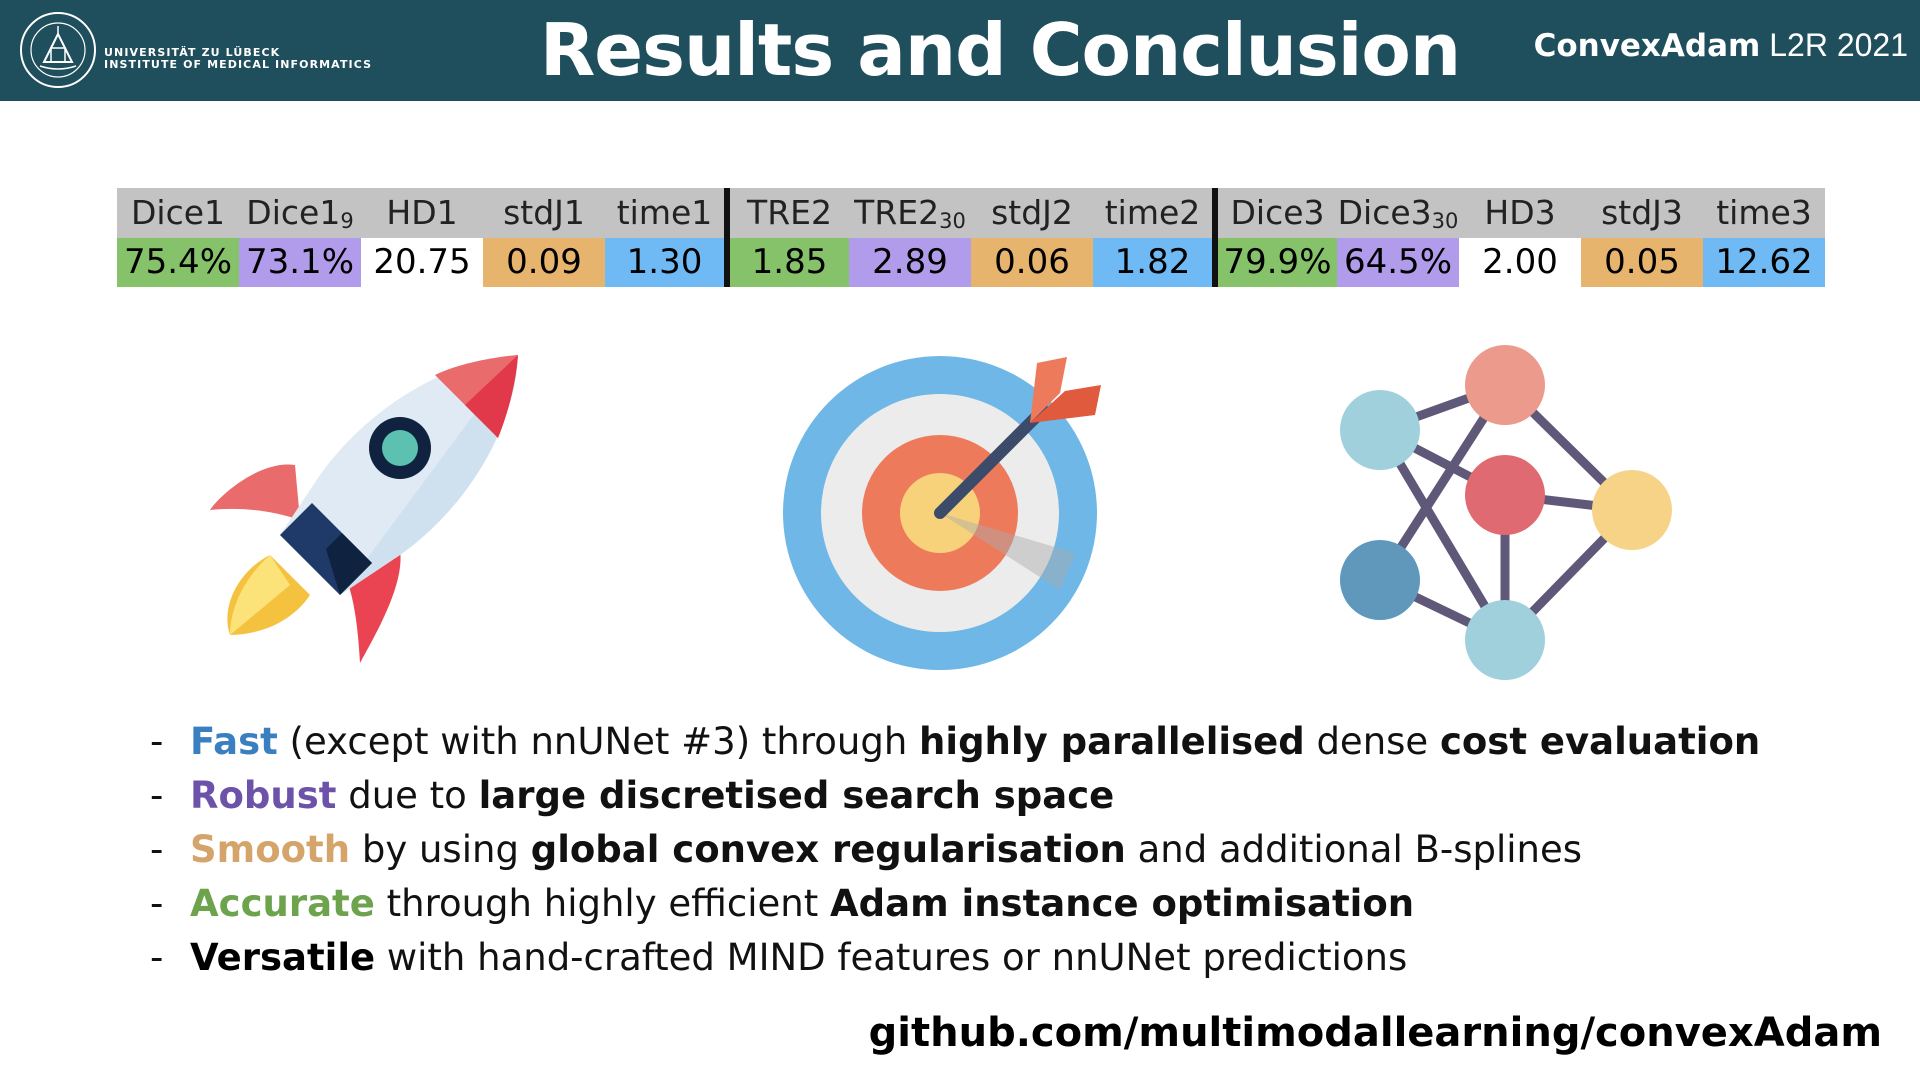 Image resolution: width=1920 pixels, height=1080 pixels. What do you see at coordinates (602, 903) in the screenshot?
I see `bullet-text: through highly efficient` at bounding box center [602, 903].